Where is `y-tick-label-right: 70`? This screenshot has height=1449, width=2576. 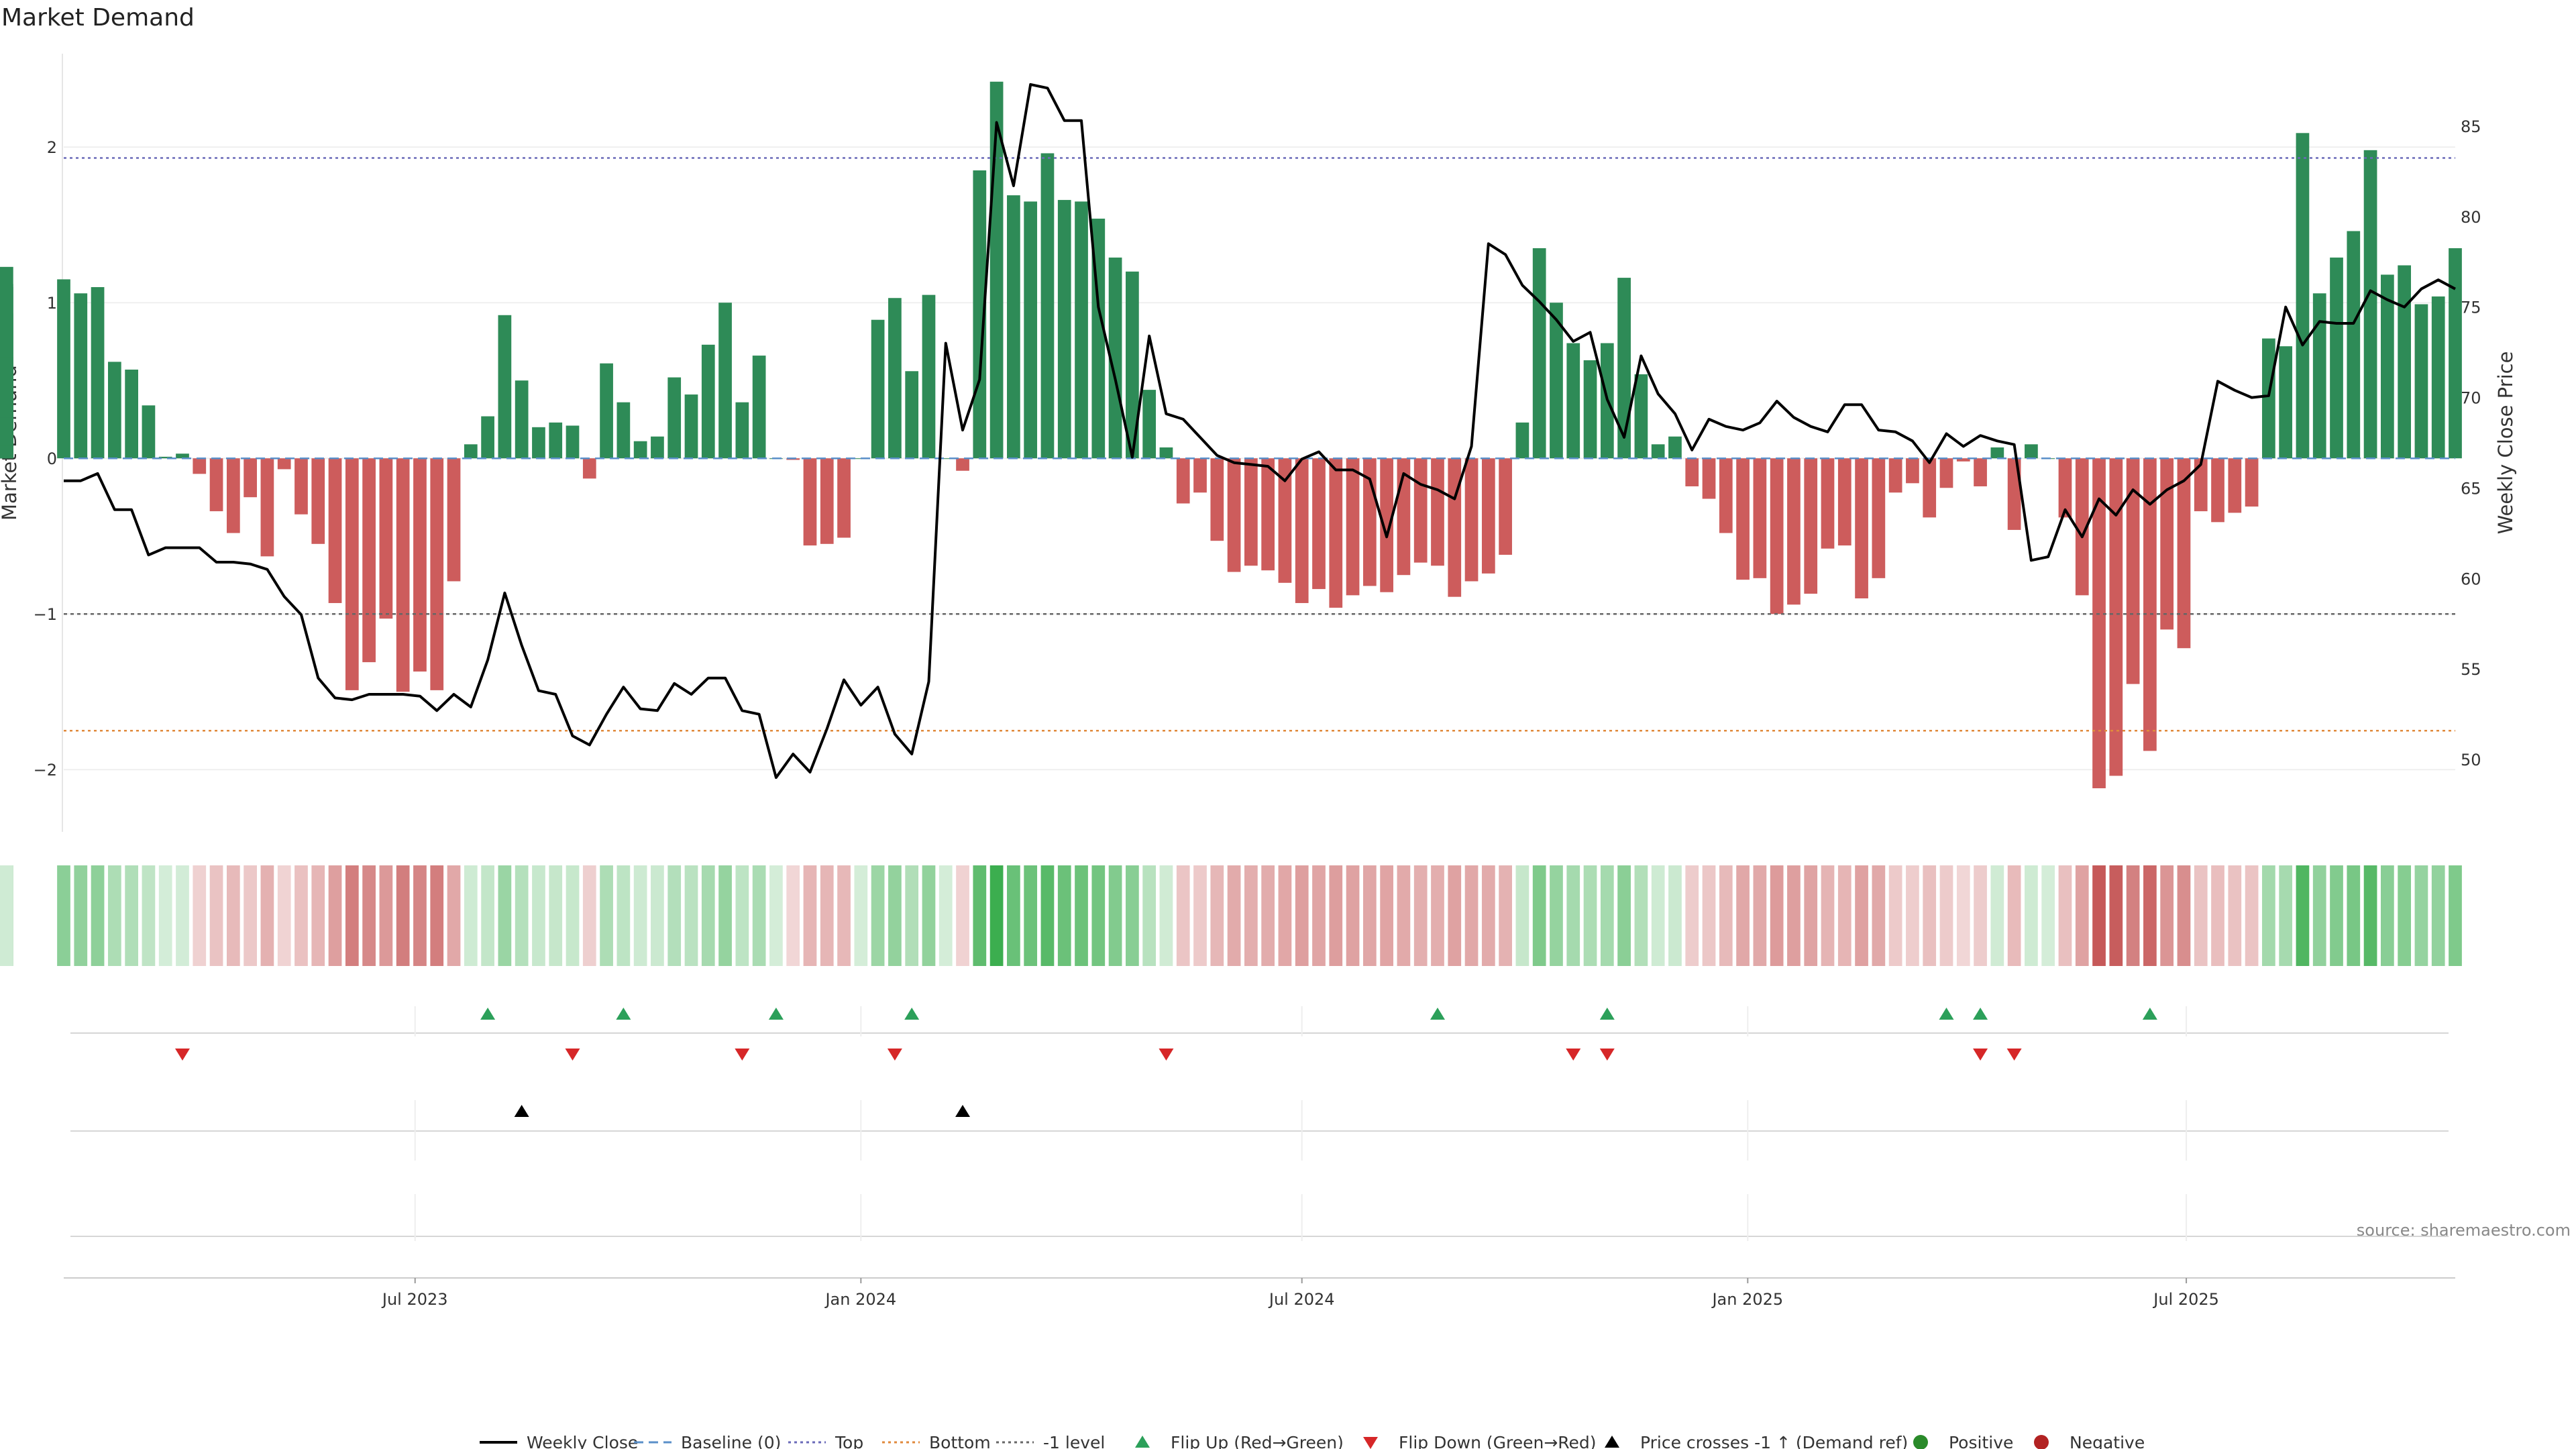
y-tick-label-right: 70 is located at coordinates (2471, 398).